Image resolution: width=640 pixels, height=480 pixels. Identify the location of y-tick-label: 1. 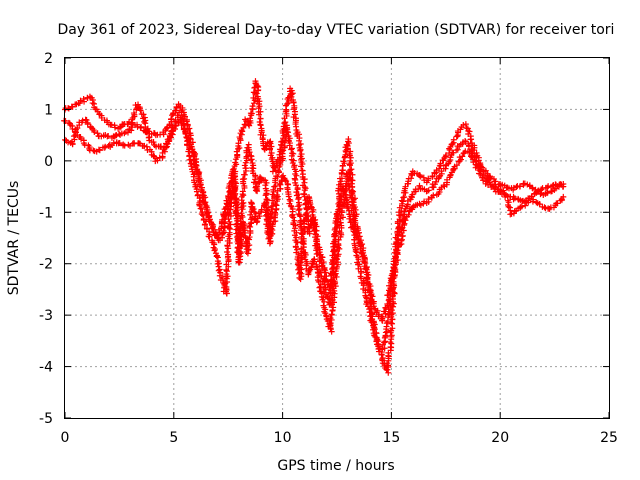
(48, 110).